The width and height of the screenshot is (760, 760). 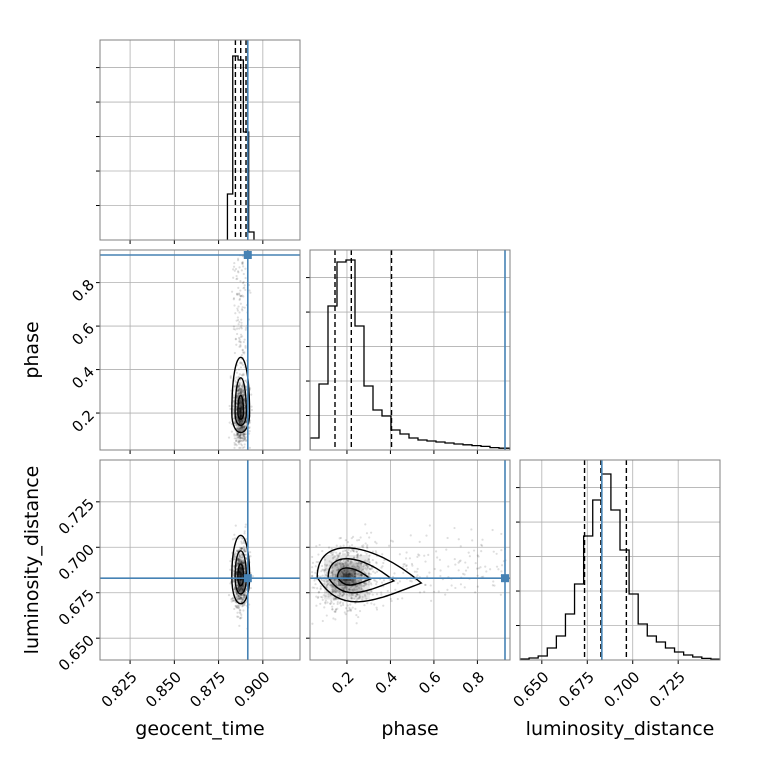 What do you see at coordinates (241, 413) in the screenshot?
I see `density-block` at bounding box center [241, 413].